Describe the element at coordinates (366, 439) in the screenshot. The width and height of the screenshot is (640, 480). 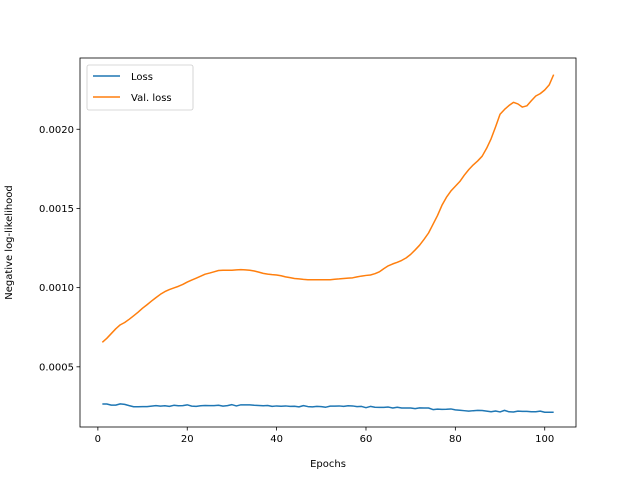
I see `x-tick-label: 60` at that location.